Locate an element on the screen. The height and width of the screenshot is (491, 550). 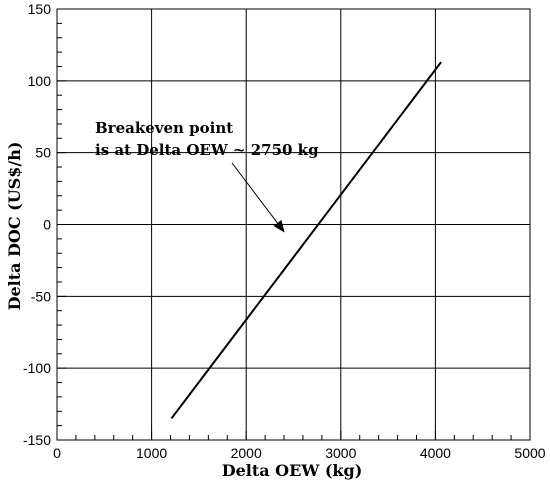
y-tick-labels: -150 -100 -50 0 50 100 150 is located at coordinates (37, 224).